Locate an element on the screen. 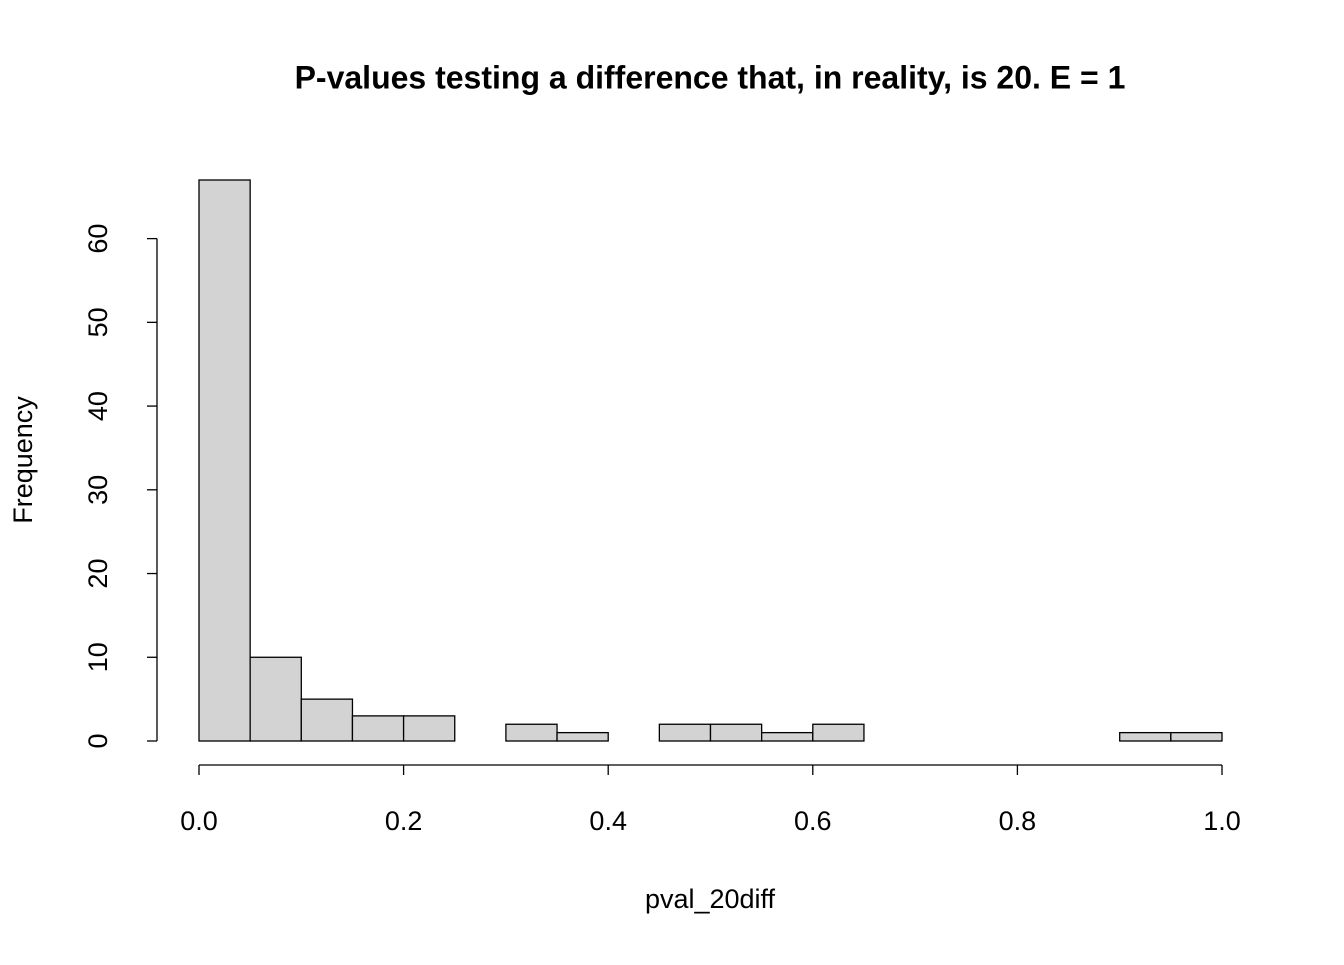  y-tick-label: 30 is located at coordinates (98, 490).